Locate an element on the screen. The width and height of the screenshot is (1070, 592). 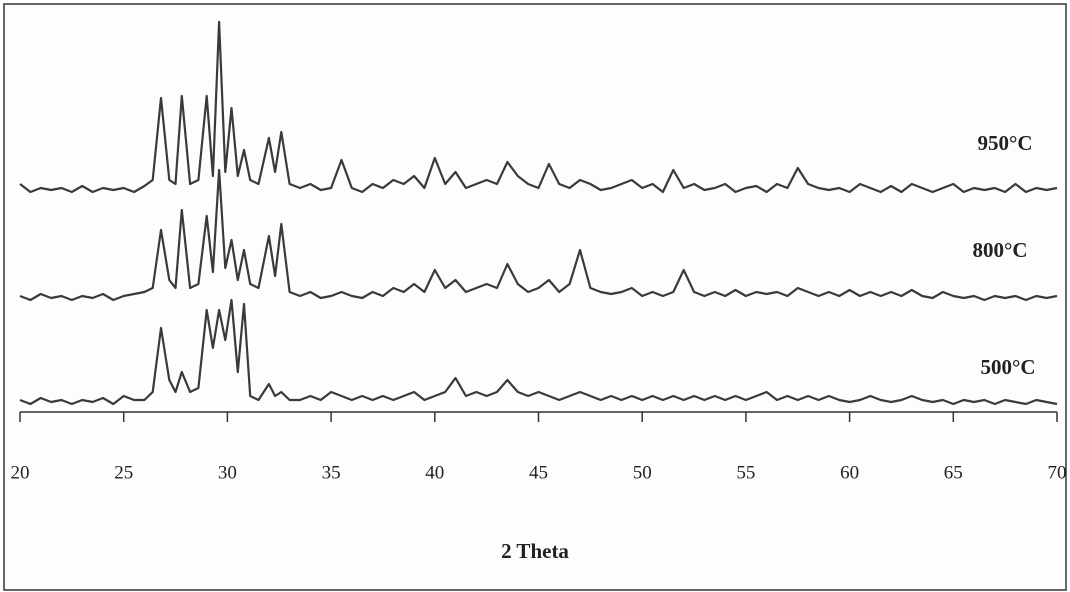
series-label: 950°C is located at coordinates (1004, 143).